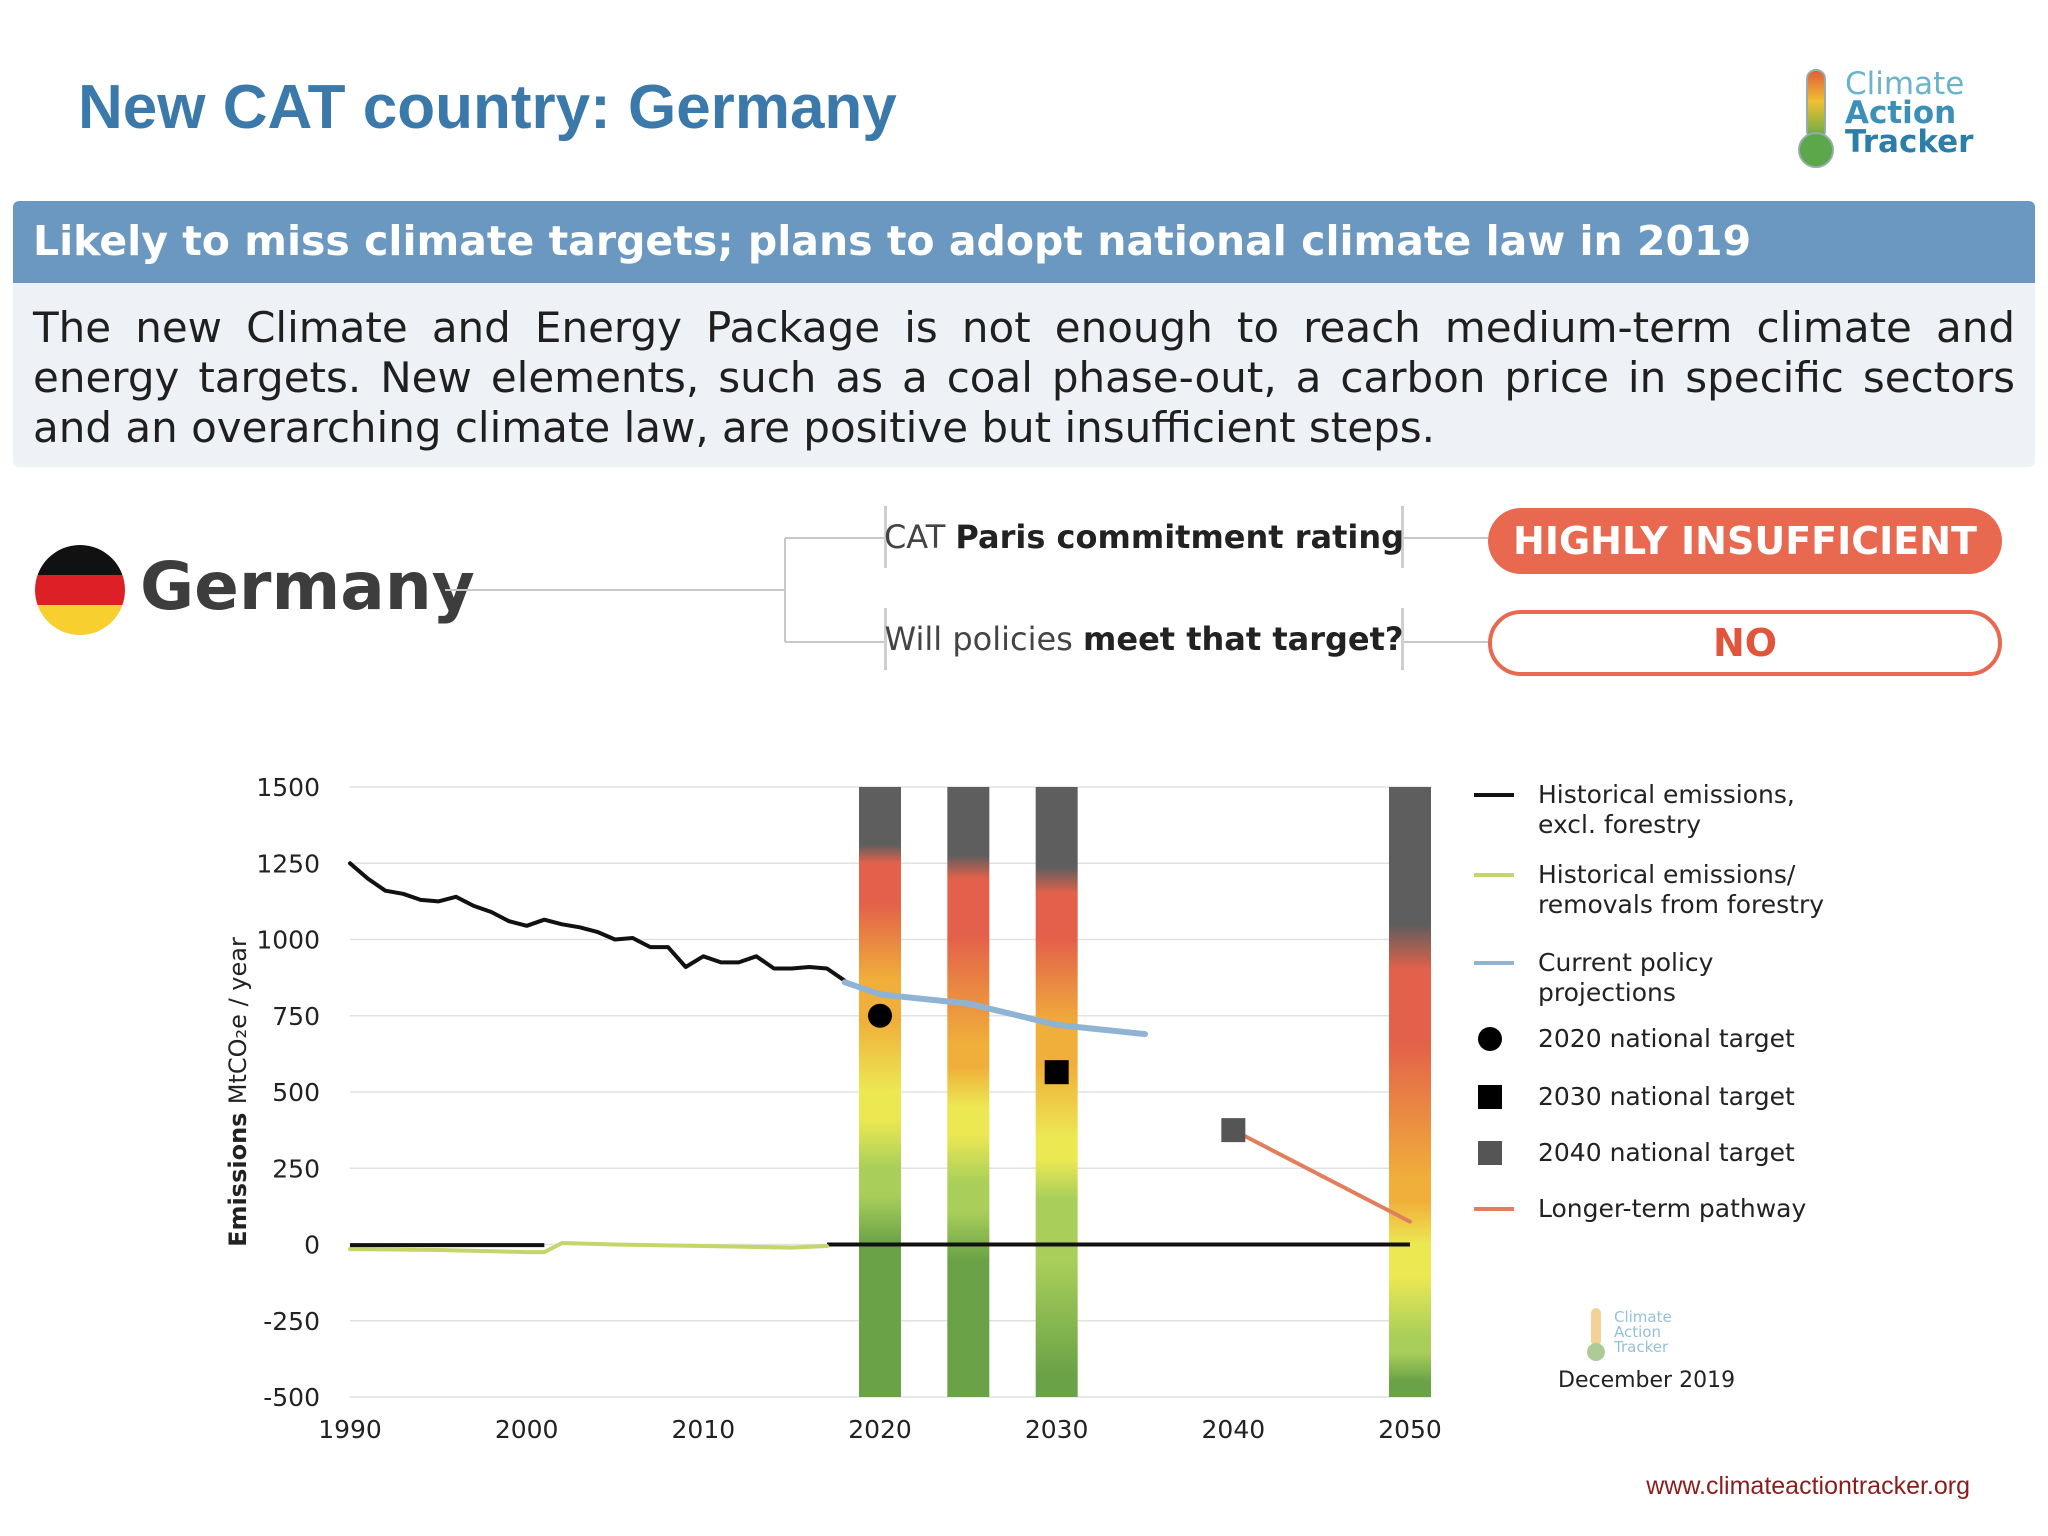 Image resolution: width=2048 pixels, height=1536 pixels. I want to click on x-tick-label: 1990, so click(350, 1429).